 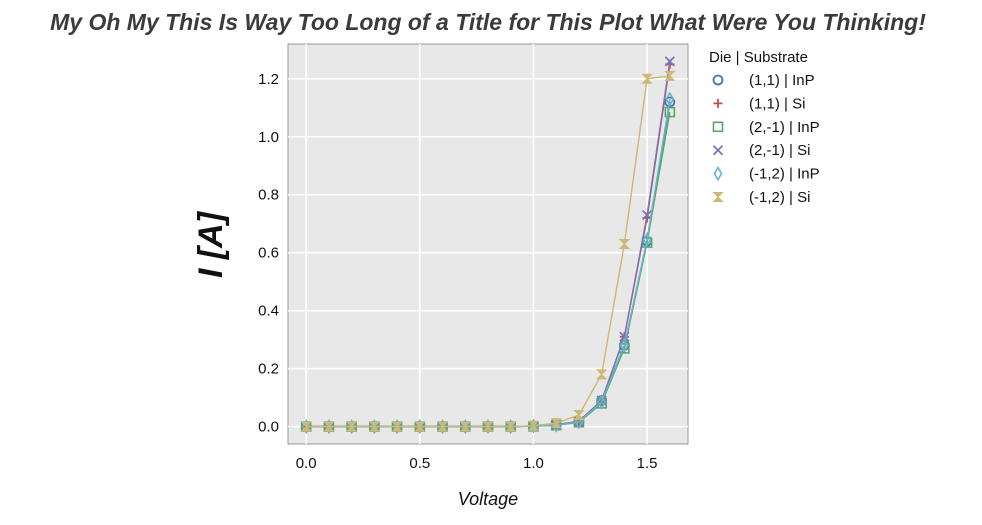 I want to click on x-tick-label: 0.0, so click(x=306, y=463).